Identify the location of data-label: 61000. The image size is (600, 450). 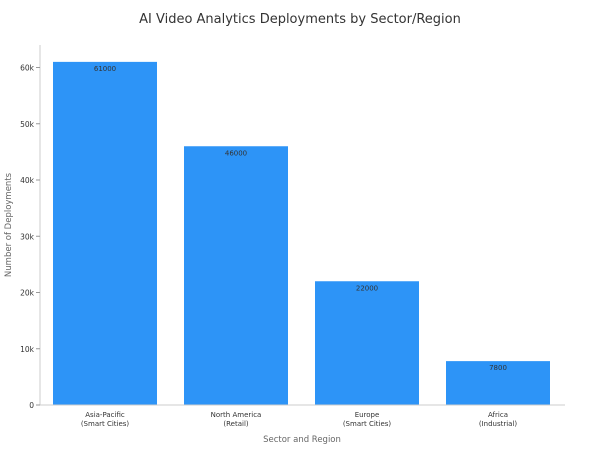
(105, 69).